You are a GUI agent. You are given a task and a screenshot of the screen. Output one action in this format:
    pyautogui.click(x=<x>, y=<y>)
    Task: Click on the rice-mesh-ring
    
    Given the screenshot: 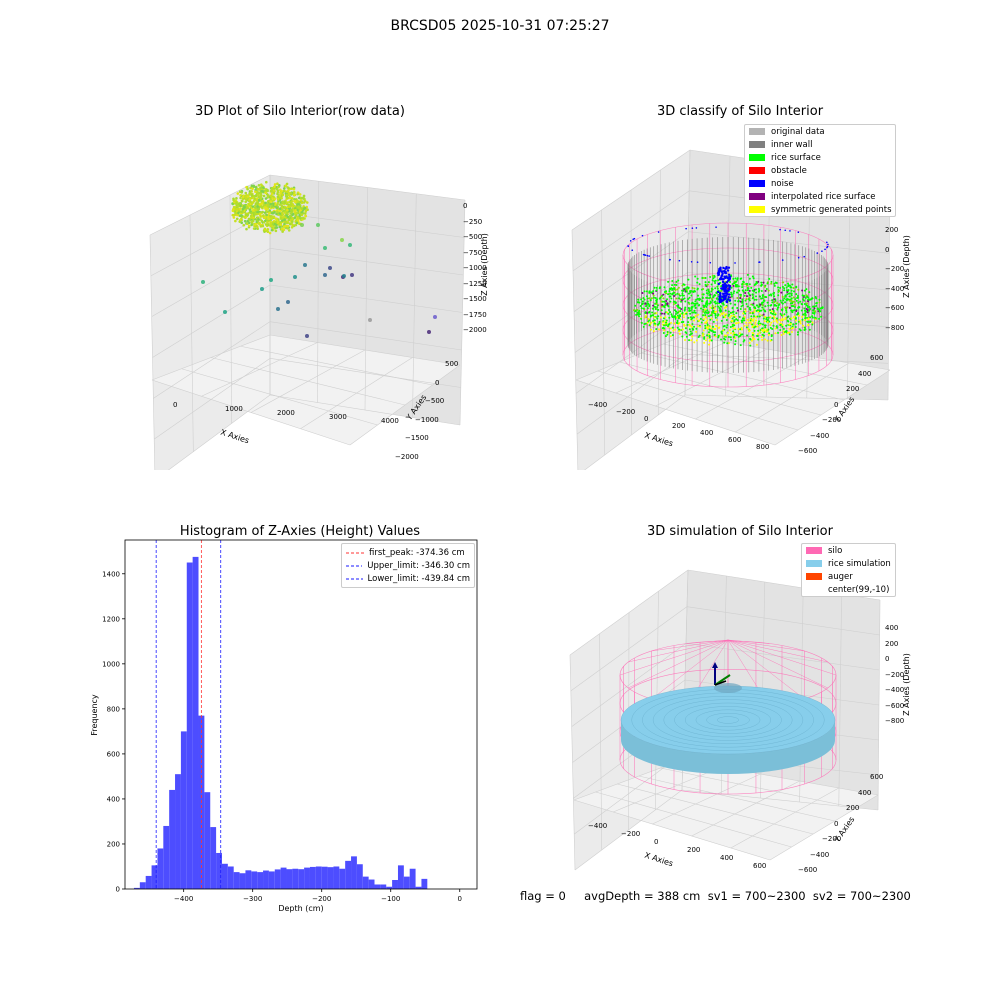 What is the action you would take?
    pyautogui.click(x=728, y=720)
    